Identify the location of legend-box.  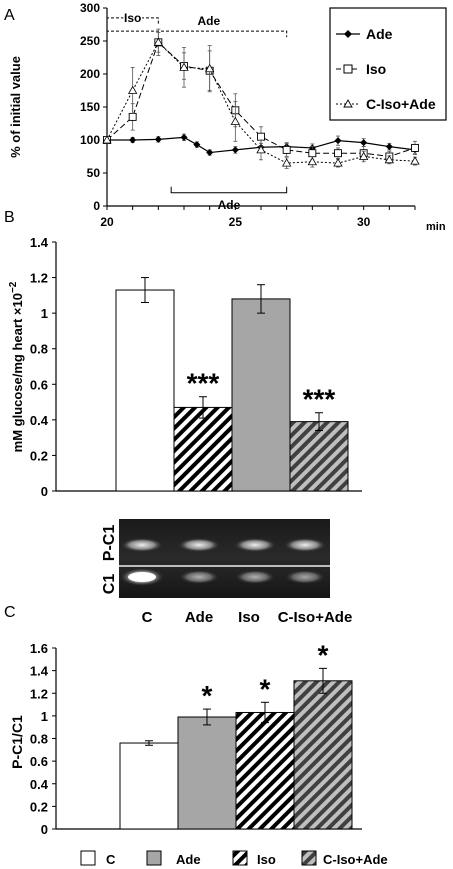
(388, 64).